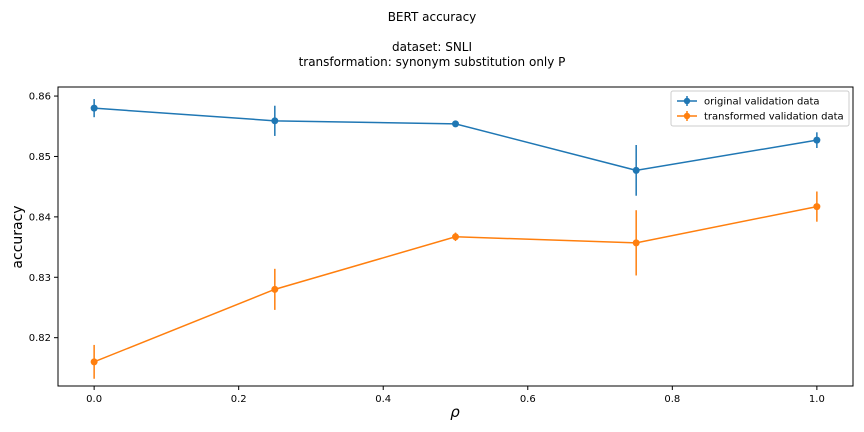  I want to click on y-tick-label: 0.82, so click(40, 338).